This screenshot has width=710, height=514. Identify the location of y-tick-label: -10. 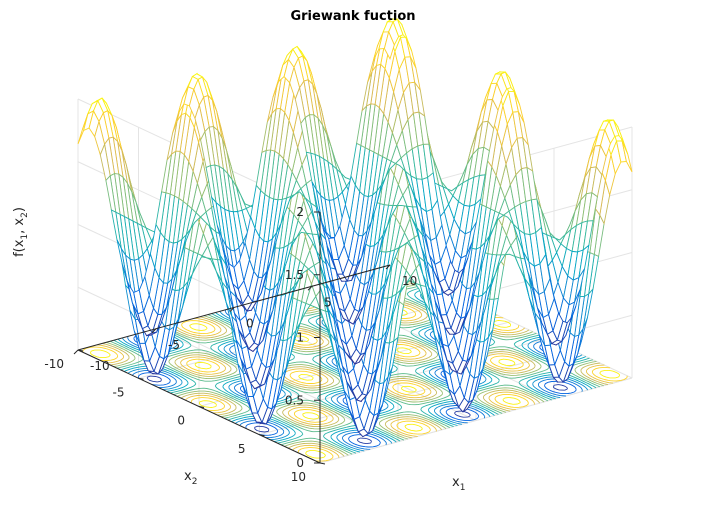
(54, 364).